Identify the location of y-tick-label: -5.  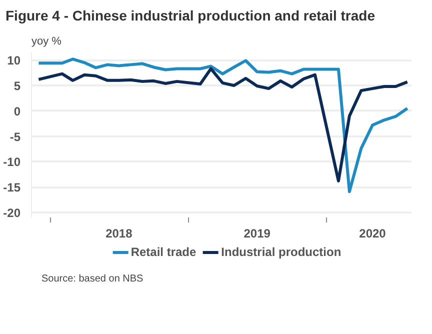
(15, 137).